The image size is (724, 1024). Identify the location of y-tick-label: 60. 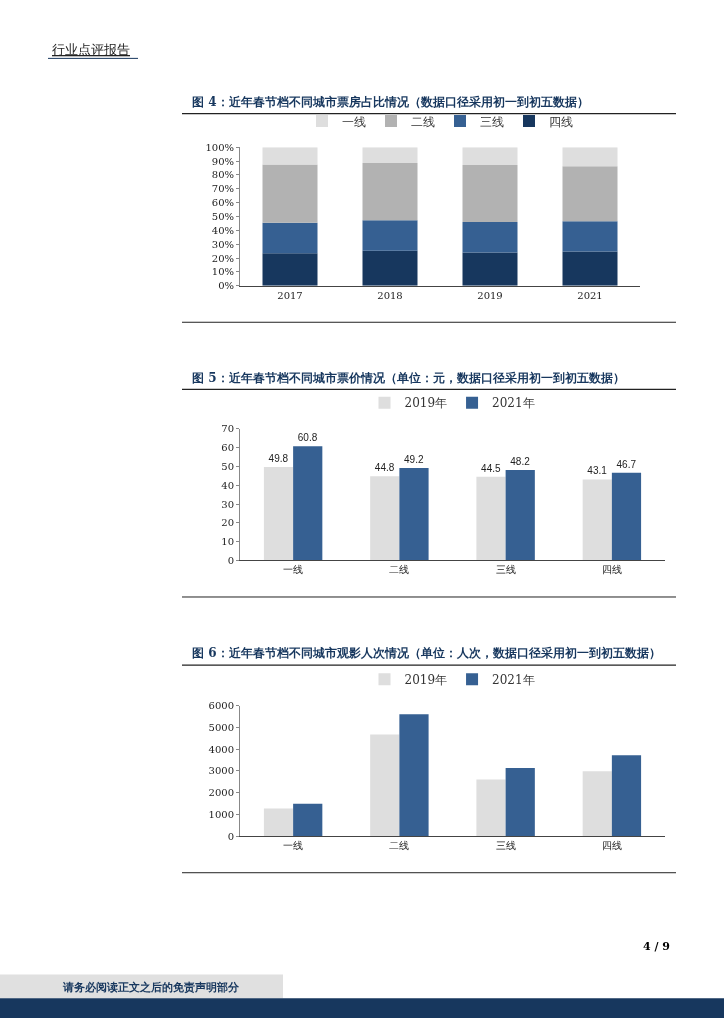
(227, 448).